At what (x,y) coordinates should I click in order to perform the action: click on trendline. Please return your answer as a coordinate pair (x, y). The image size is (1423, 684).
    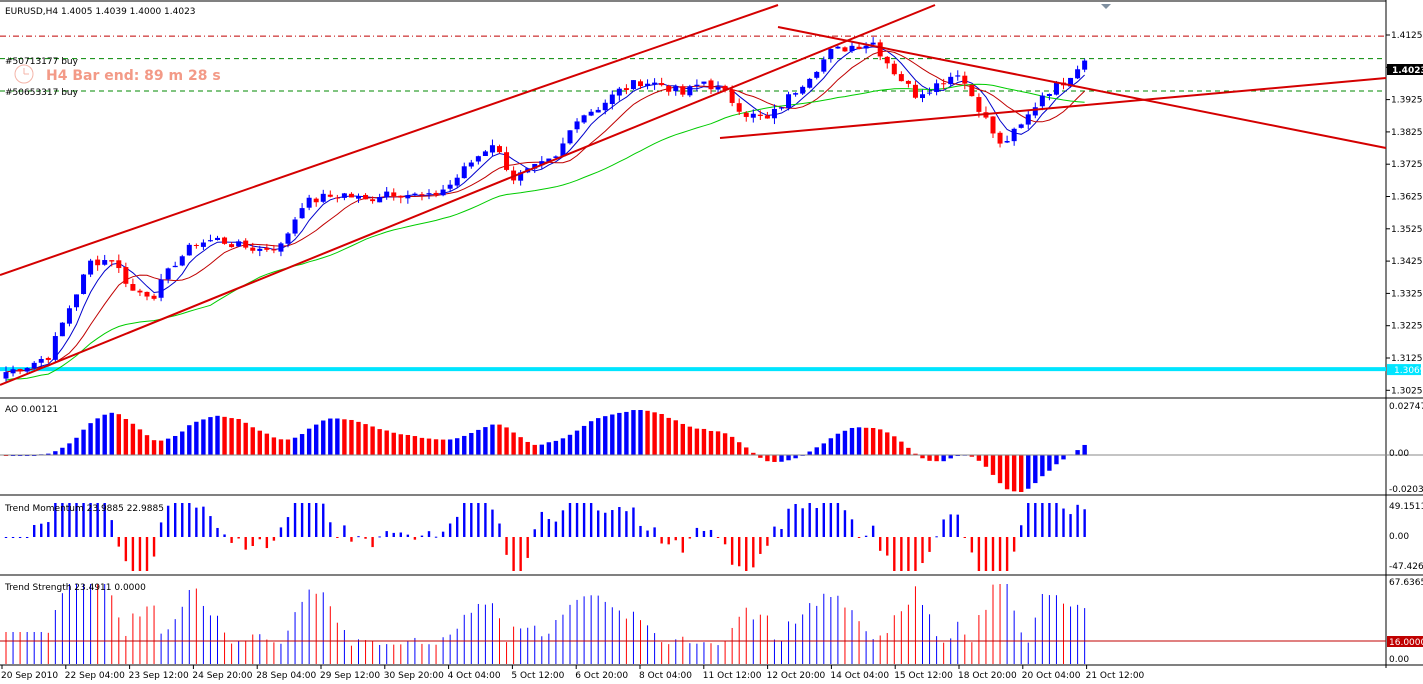
    Looking at the image, I should click on (1082, 87).